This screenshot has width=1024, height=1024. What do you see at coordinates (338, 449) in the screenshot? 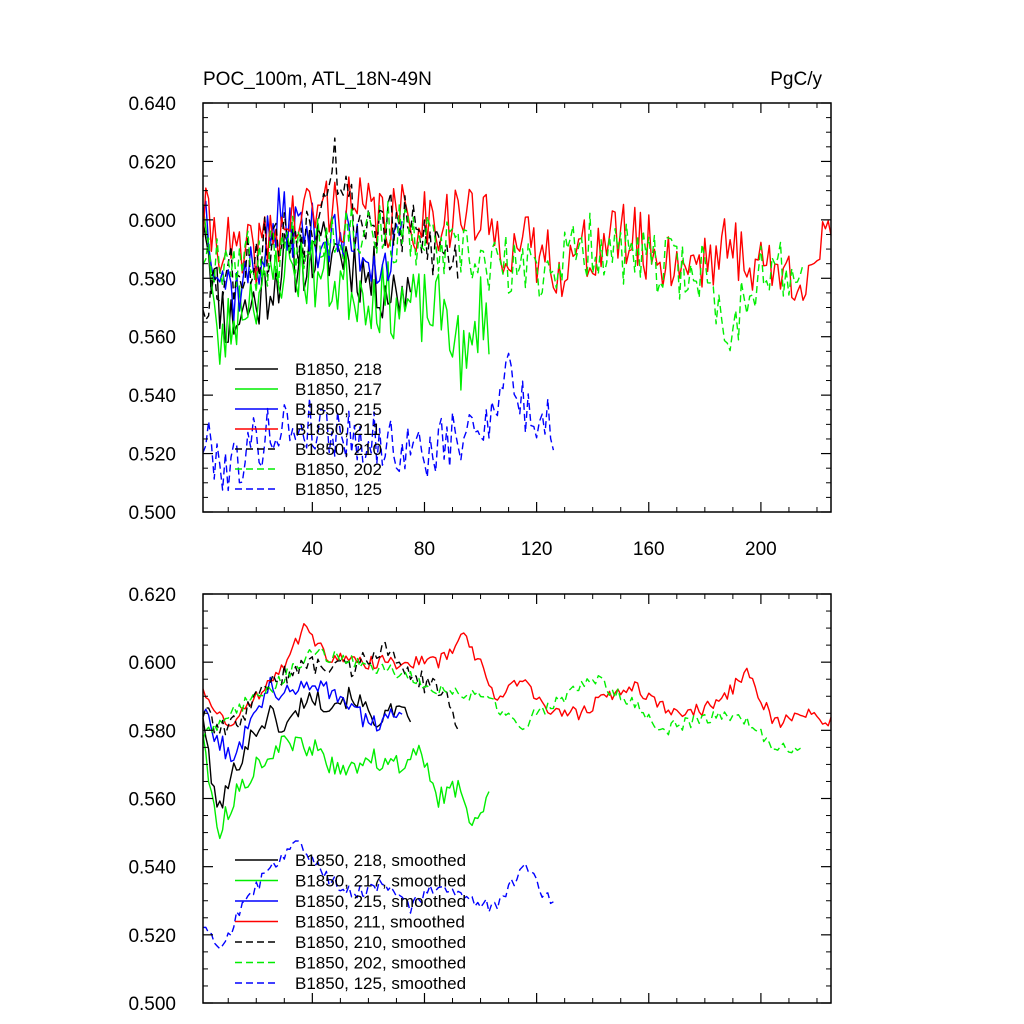
I see `legend-label-5: B1850, 210` at bounding box center [338, 449].